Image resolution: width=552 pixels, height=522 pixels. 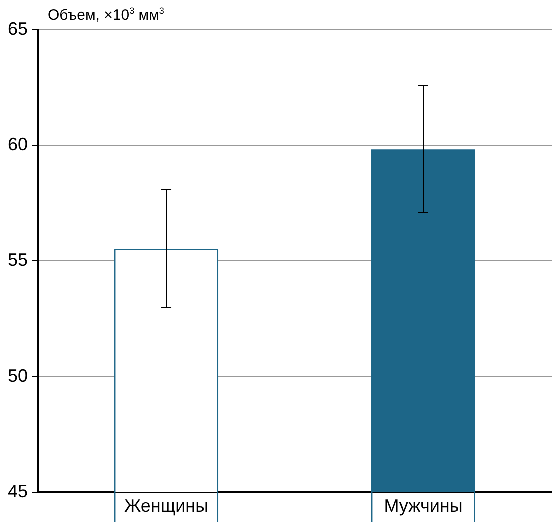 I want to click on y-axis-title: Объем, ×10$^{3}$ мм$^{3}$, so click(x=106, y=15).